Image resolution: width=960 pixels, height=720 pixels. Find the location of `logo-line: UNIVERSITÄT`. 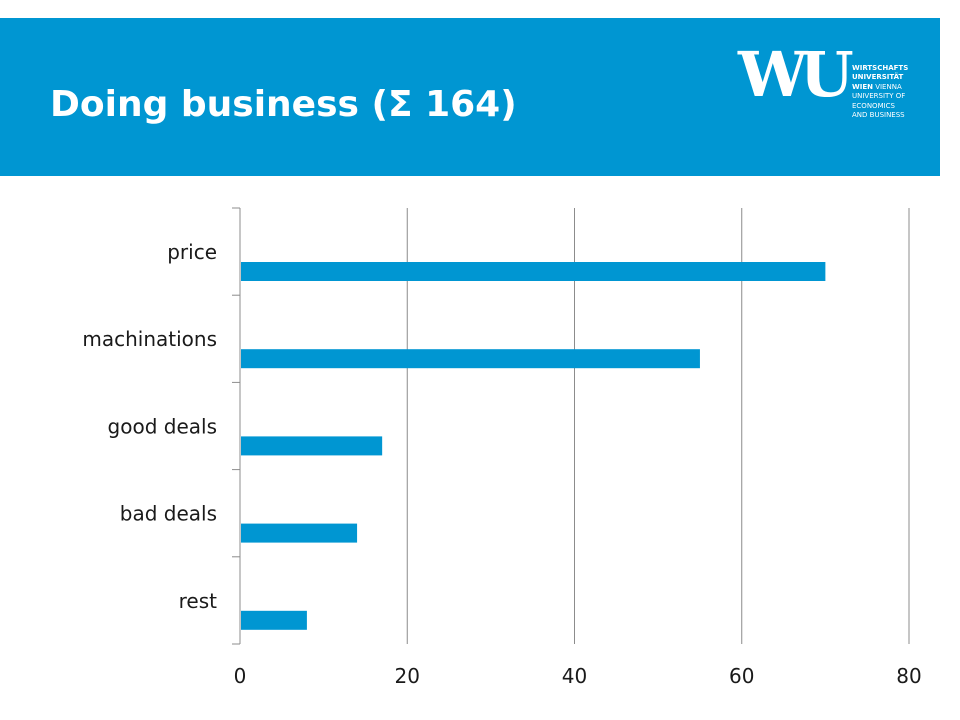

logo-line: UNIVERSITÄT is located at coordinates (878, 77).